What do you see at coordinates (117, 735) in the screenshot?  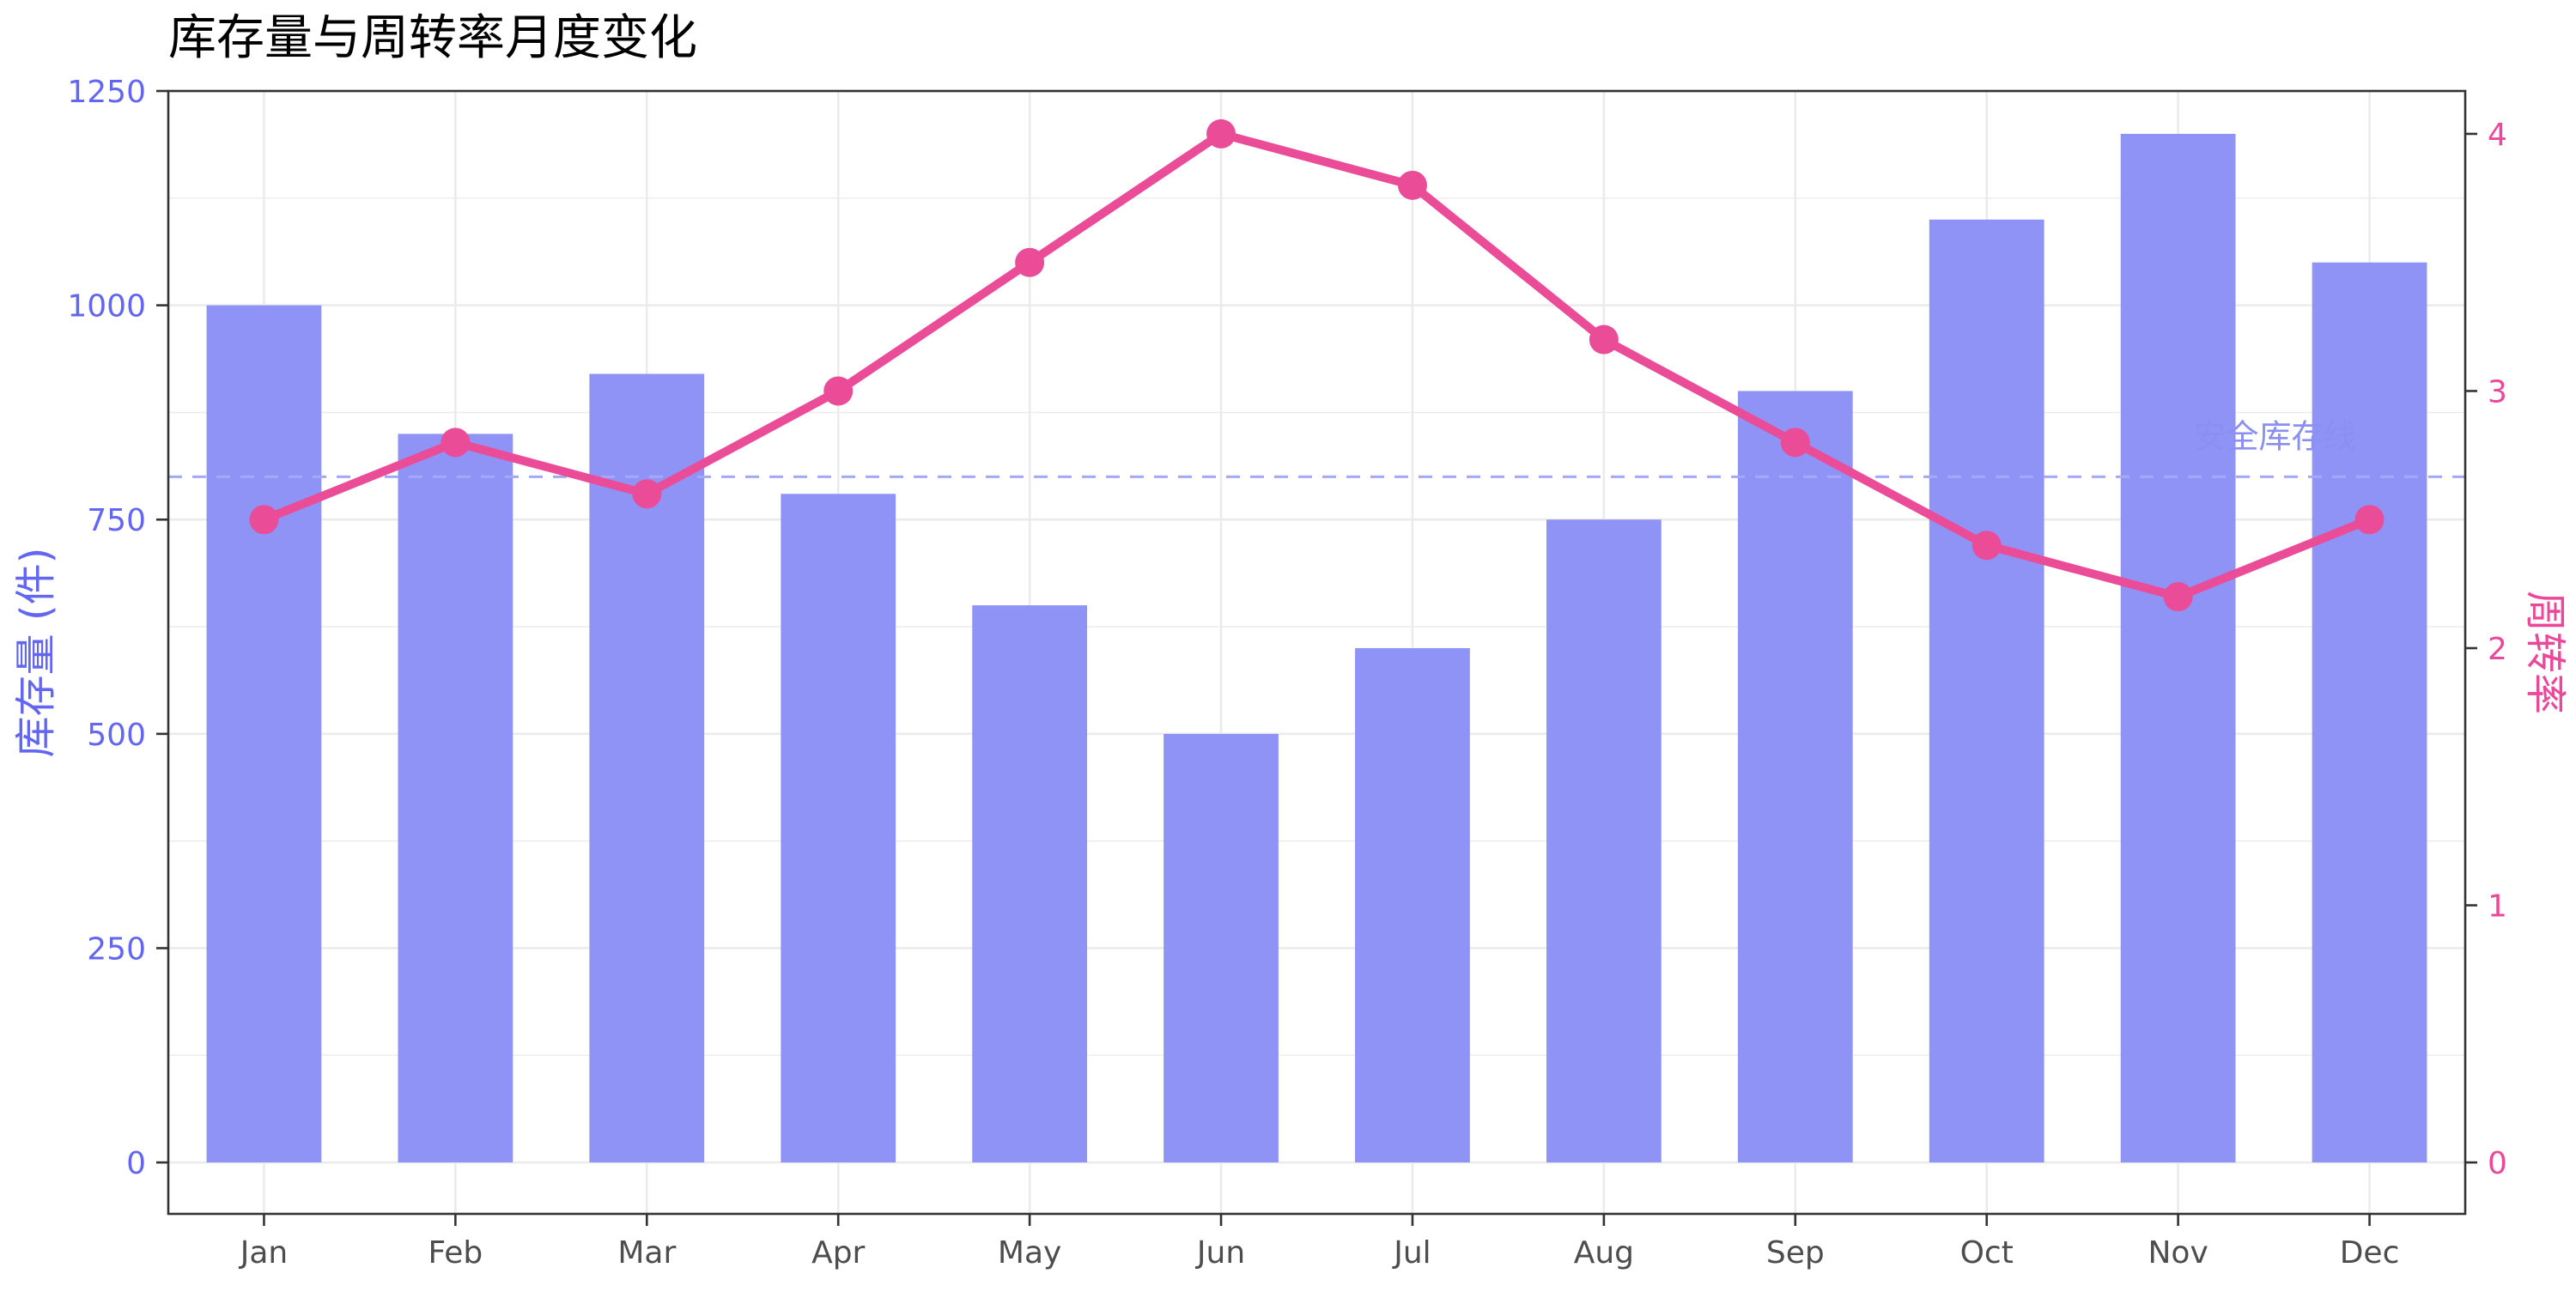 I see `left-axis-tick-label: 500` at bounding box center [117, 735].